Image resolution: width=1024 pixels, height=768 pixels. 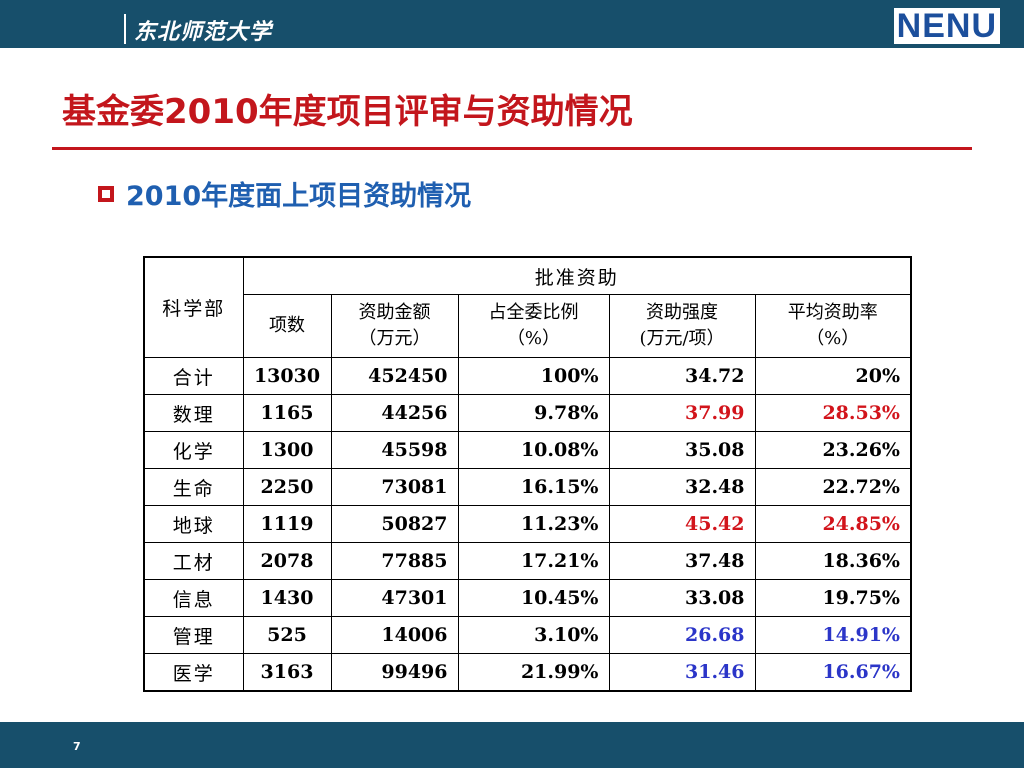 I want to click on ratio-cell: 16.15%, so click(x=533, y=487).